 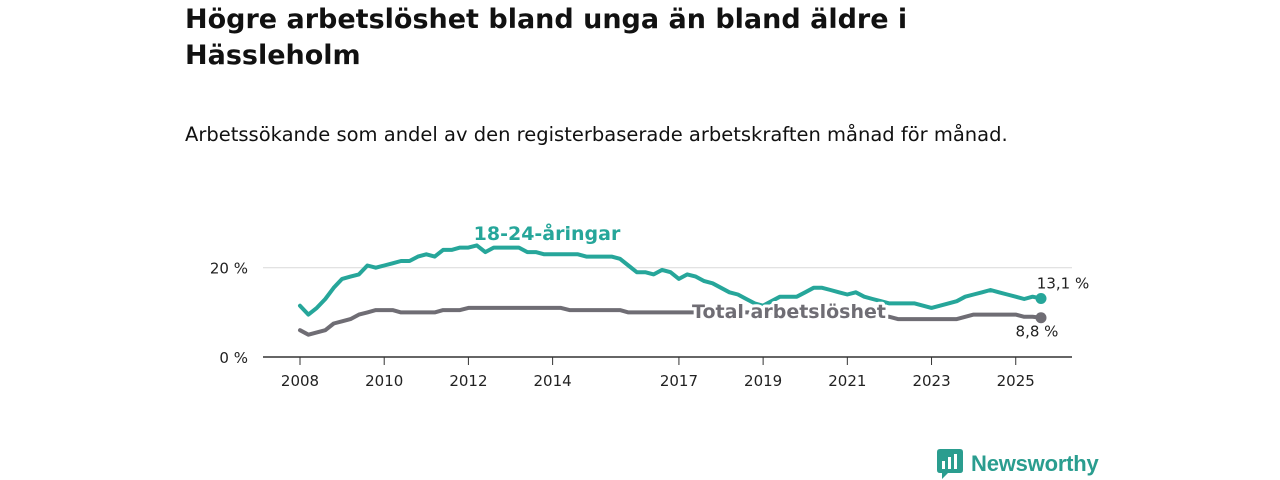 What do you see at coordinates (1037, 332) in the screenshot?
I see `series-last-value-label-1: 8,8 %` at bounding box center [1037, 332].